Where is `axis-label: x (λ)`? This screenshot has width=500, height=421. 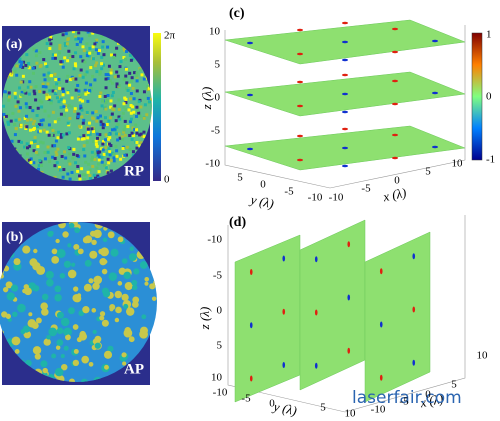
axis-label: x (λ) is located at coordinates (394, 195).